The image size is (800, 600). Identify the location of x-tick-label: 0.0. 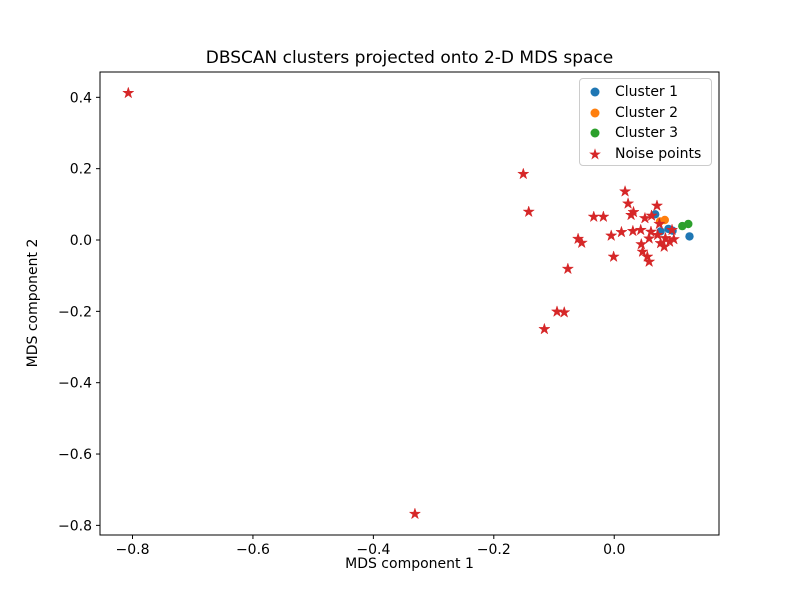
(614, 550).